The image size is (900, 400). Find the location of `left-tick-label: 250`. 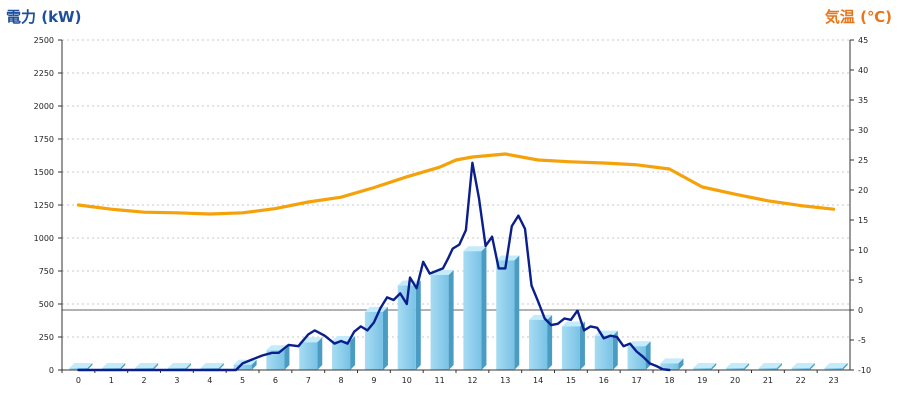

left-tick-label: 250 is located at coordinates (46, 337).